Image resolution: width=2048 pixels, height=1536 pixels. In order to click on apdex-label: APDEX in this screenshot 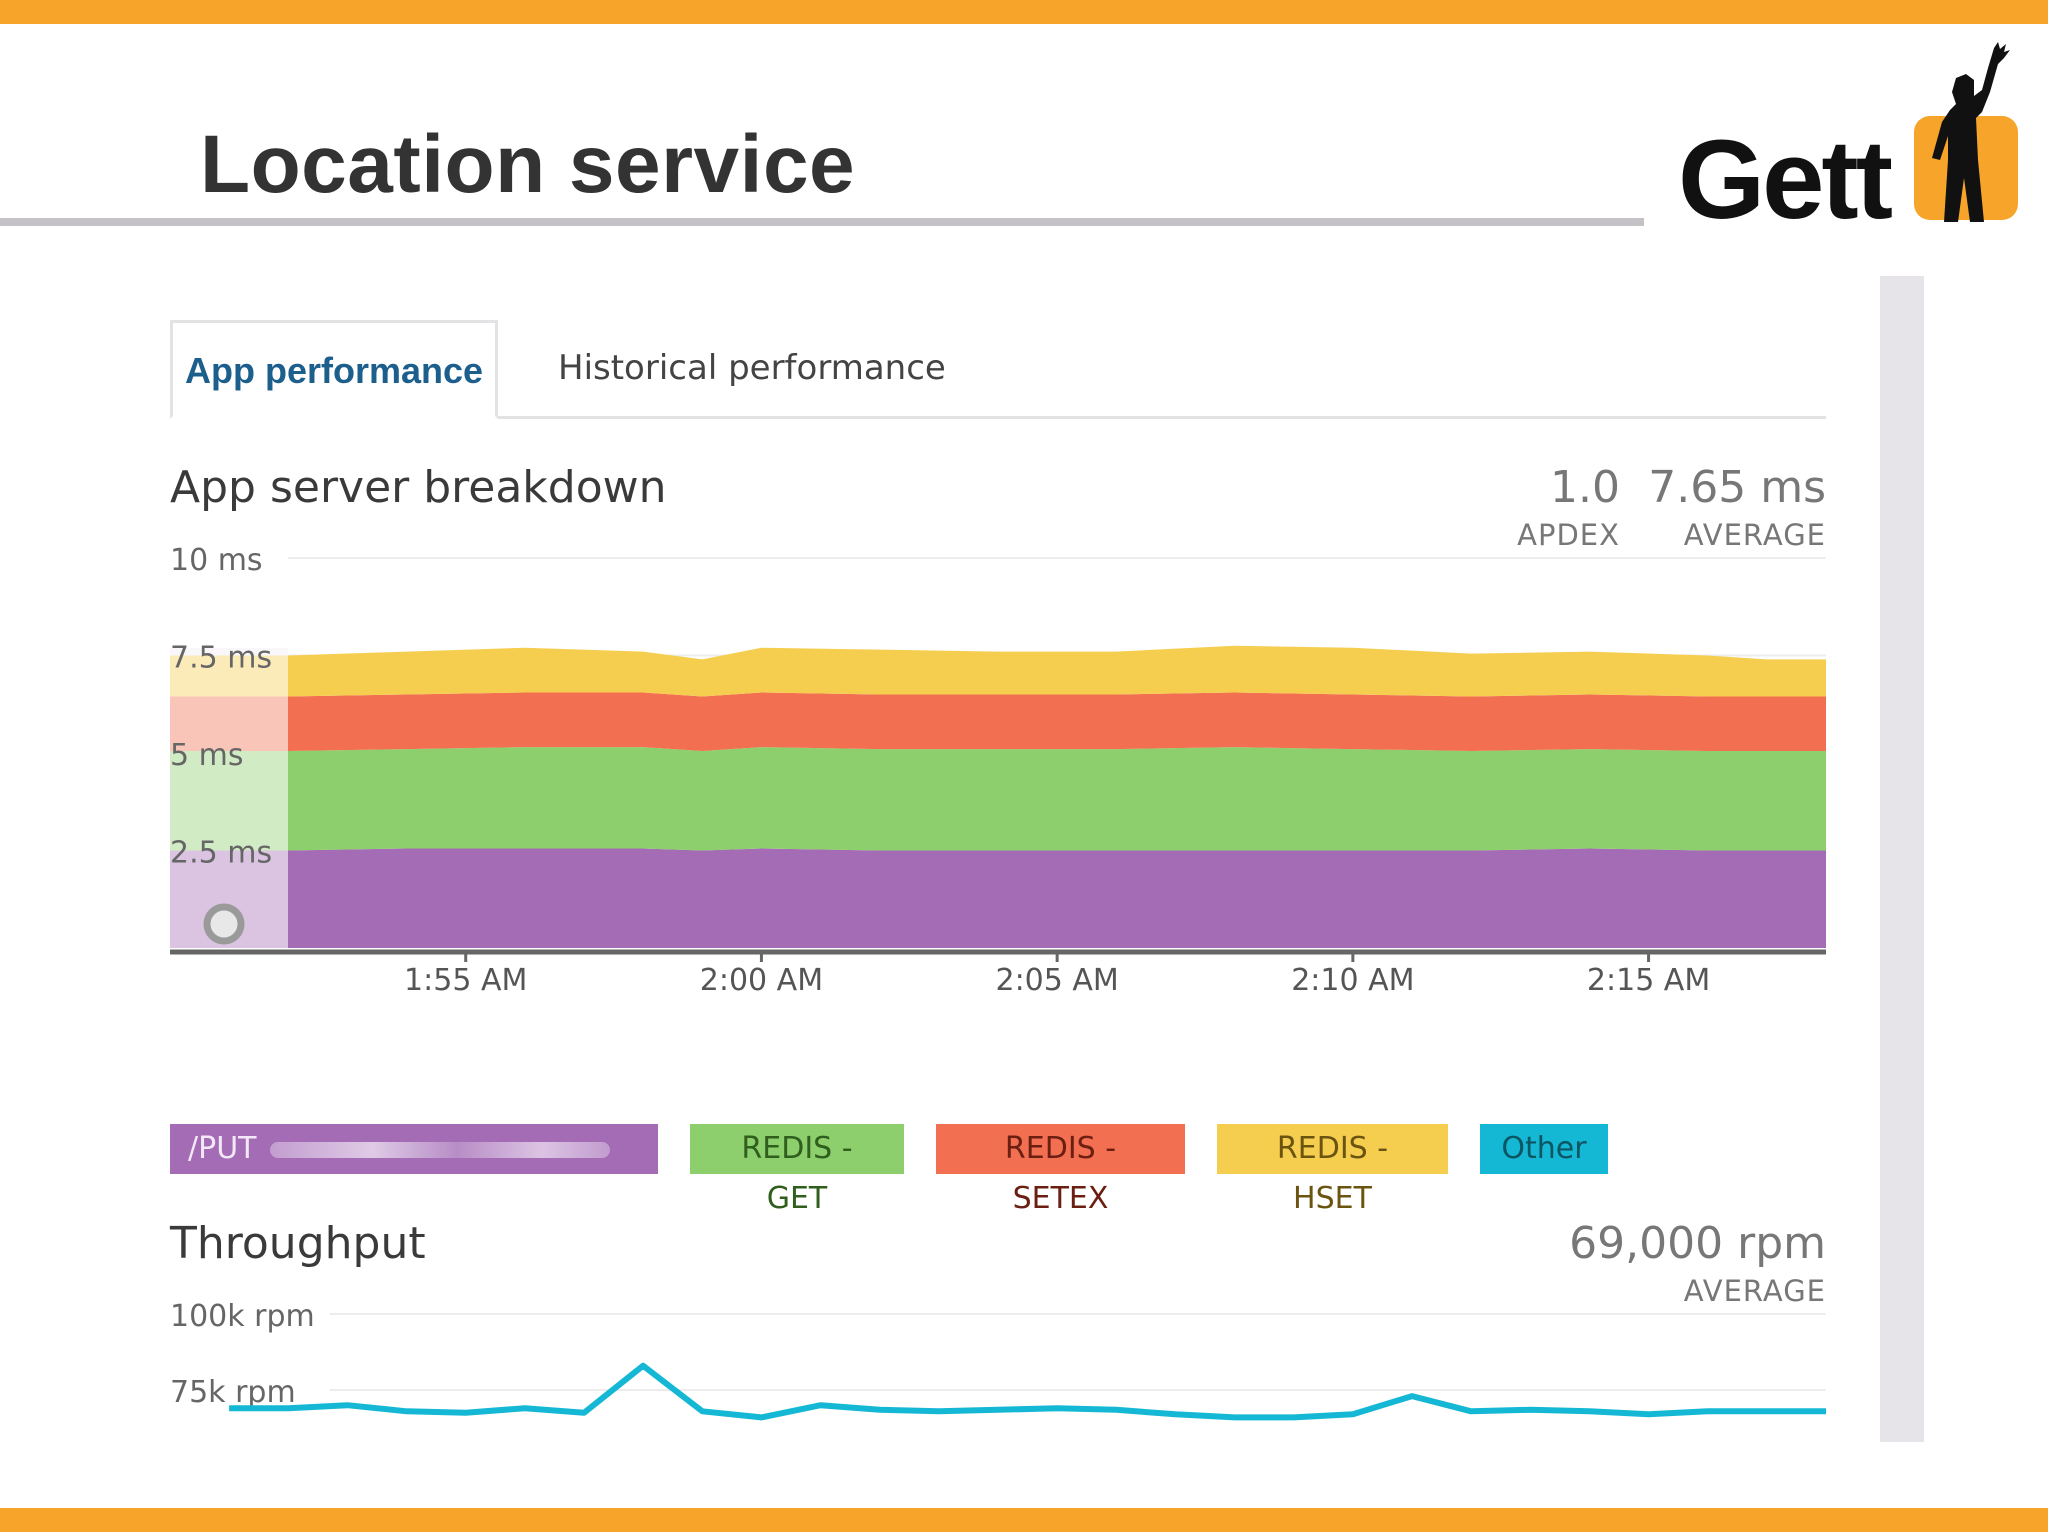, I will do `click(1568, 535)`.